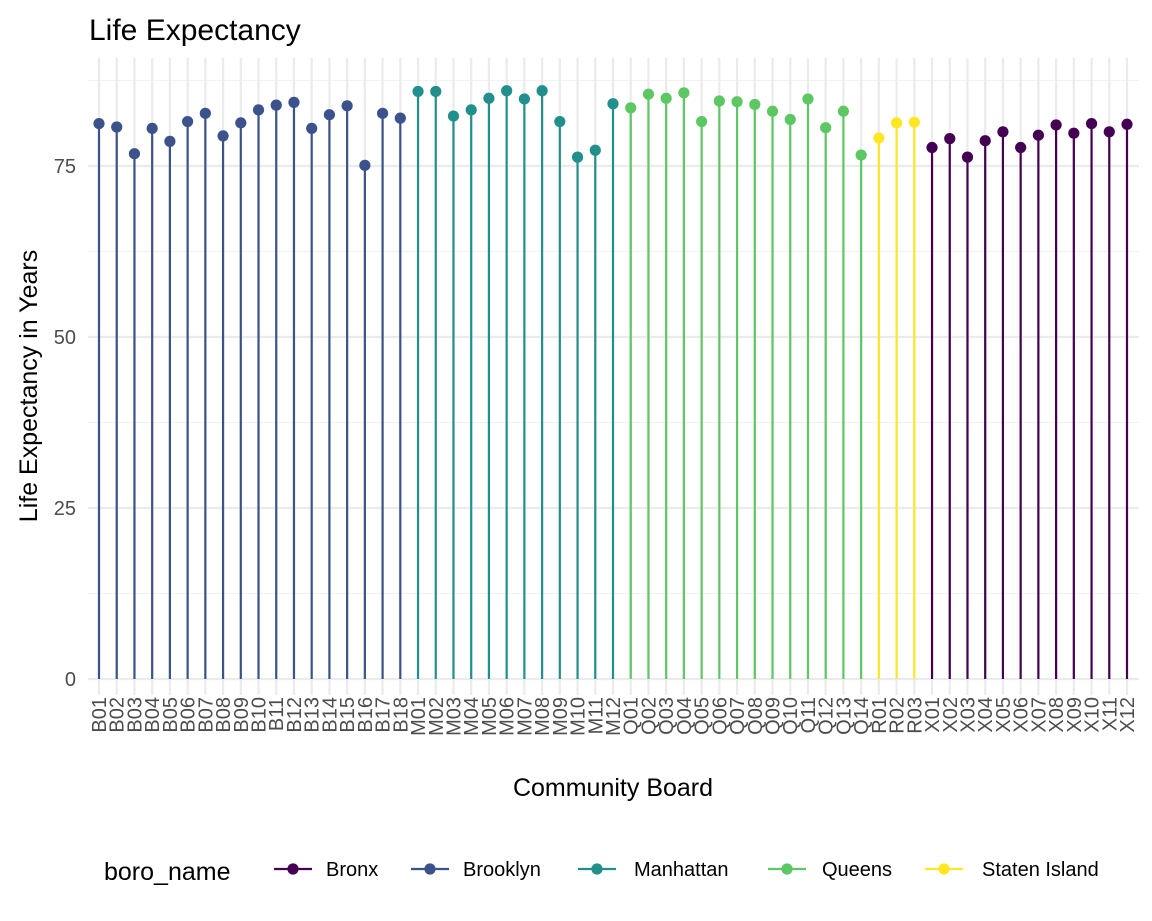 This screenshot has width=1152, height=921. What do you see at coordinates (596, 715) in the screenshot?
I see `x-tick-label: M11` at bounding box center [596, 715].